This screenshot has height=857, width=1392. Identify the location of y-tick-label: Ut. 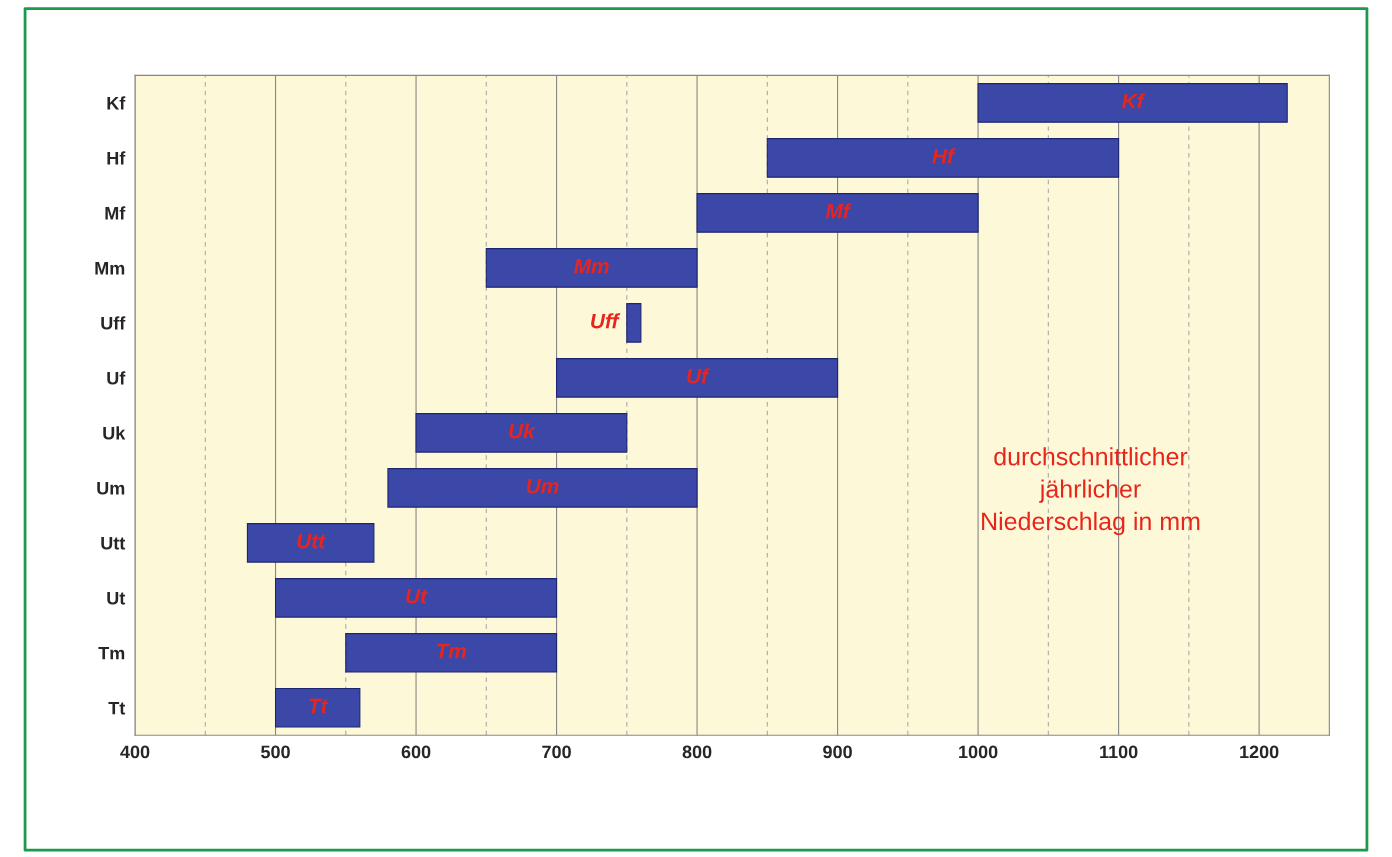
(116, 598).